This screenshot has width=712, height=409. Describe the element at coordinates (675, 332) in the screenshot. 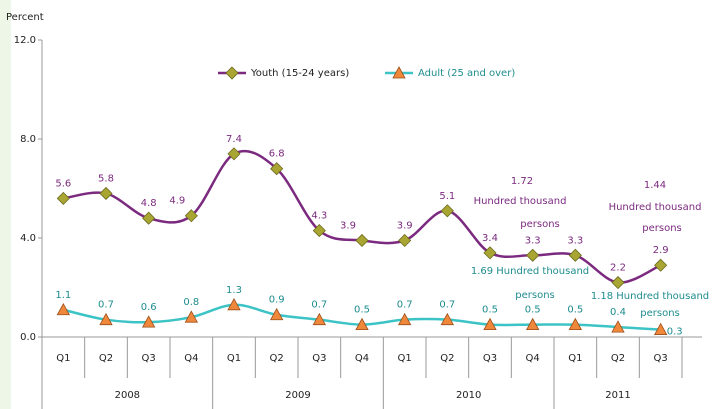

I see `data-label: 0.3` at that location.